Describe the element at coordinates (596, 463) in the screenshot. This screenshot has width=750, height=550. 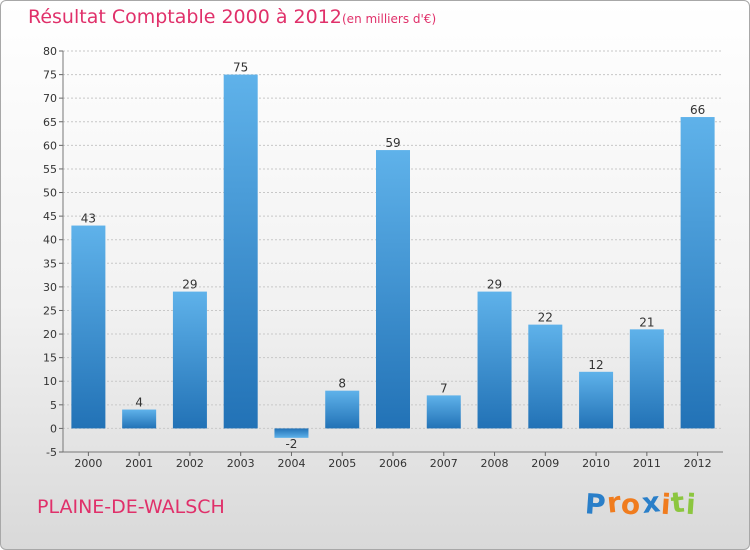
I see `x-tick-label: 2010` at that location.